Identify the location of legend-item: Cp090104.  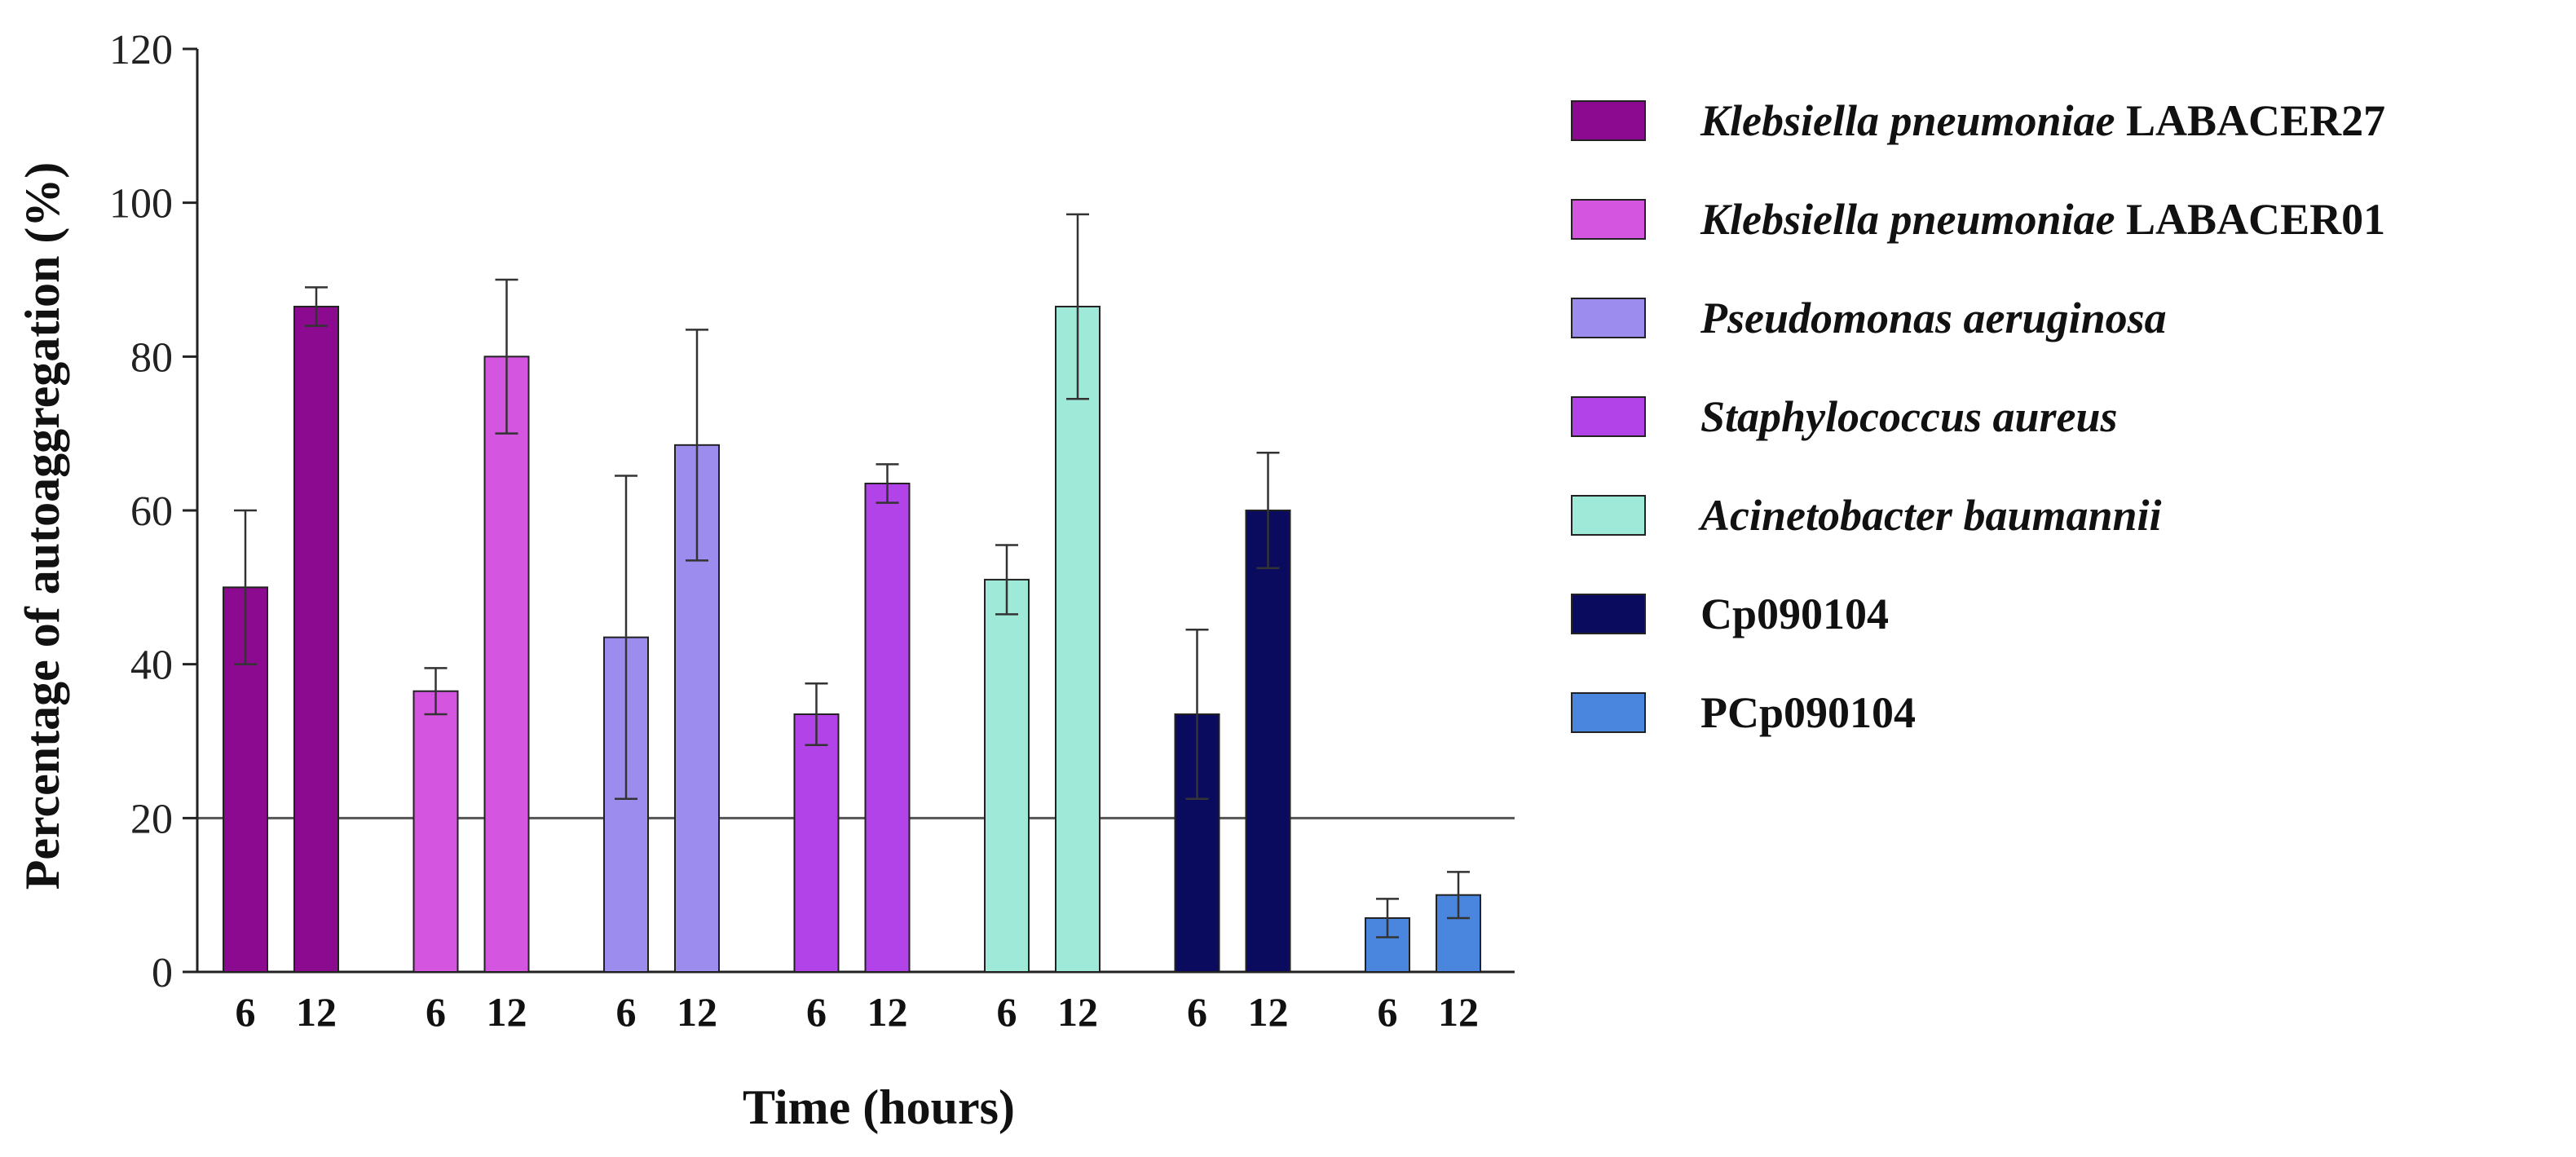
(1730, 614).